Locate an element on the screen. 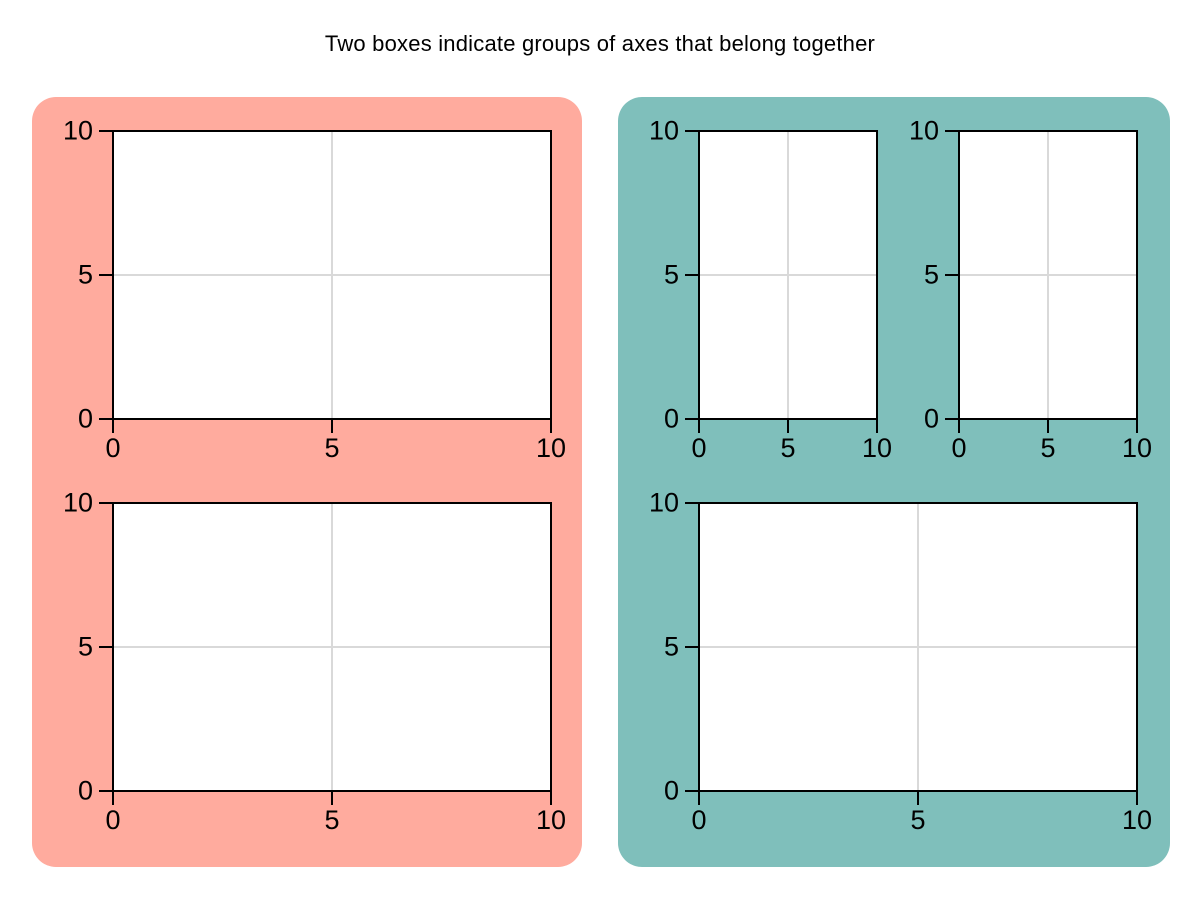  axis-right-top-right: 10 5 0 0 5 10 is located at coordinates (1030, 289).